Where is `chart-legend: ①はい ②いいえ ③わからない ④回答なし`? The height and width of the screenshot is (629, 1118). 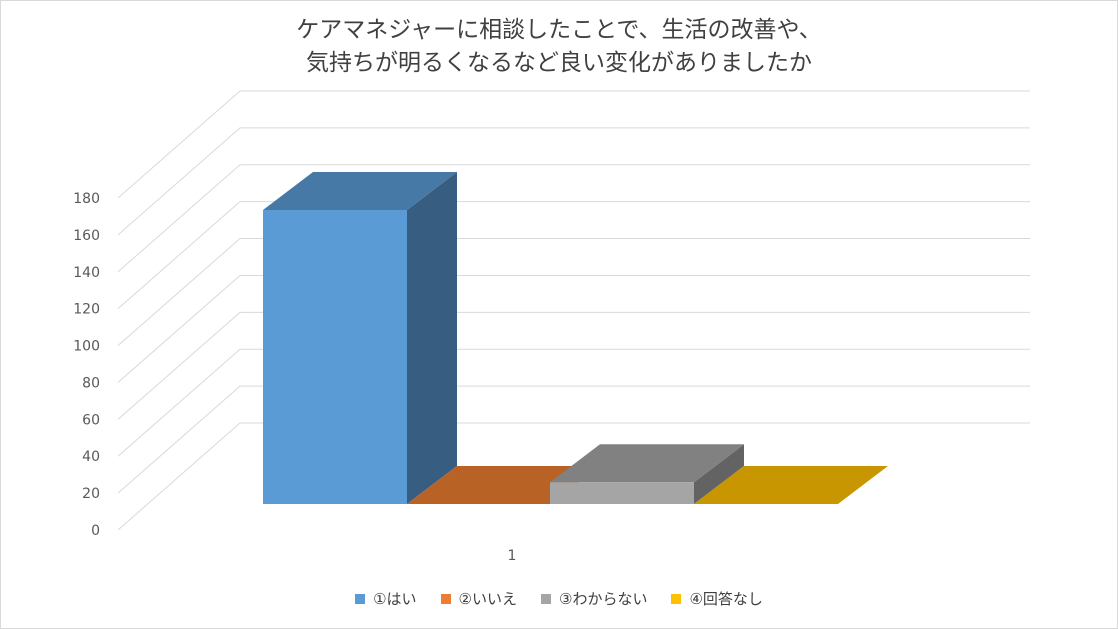
chart-legend: ①はい ②いいえ ③わからない ④回答なし is located at coordinates (559, 598).